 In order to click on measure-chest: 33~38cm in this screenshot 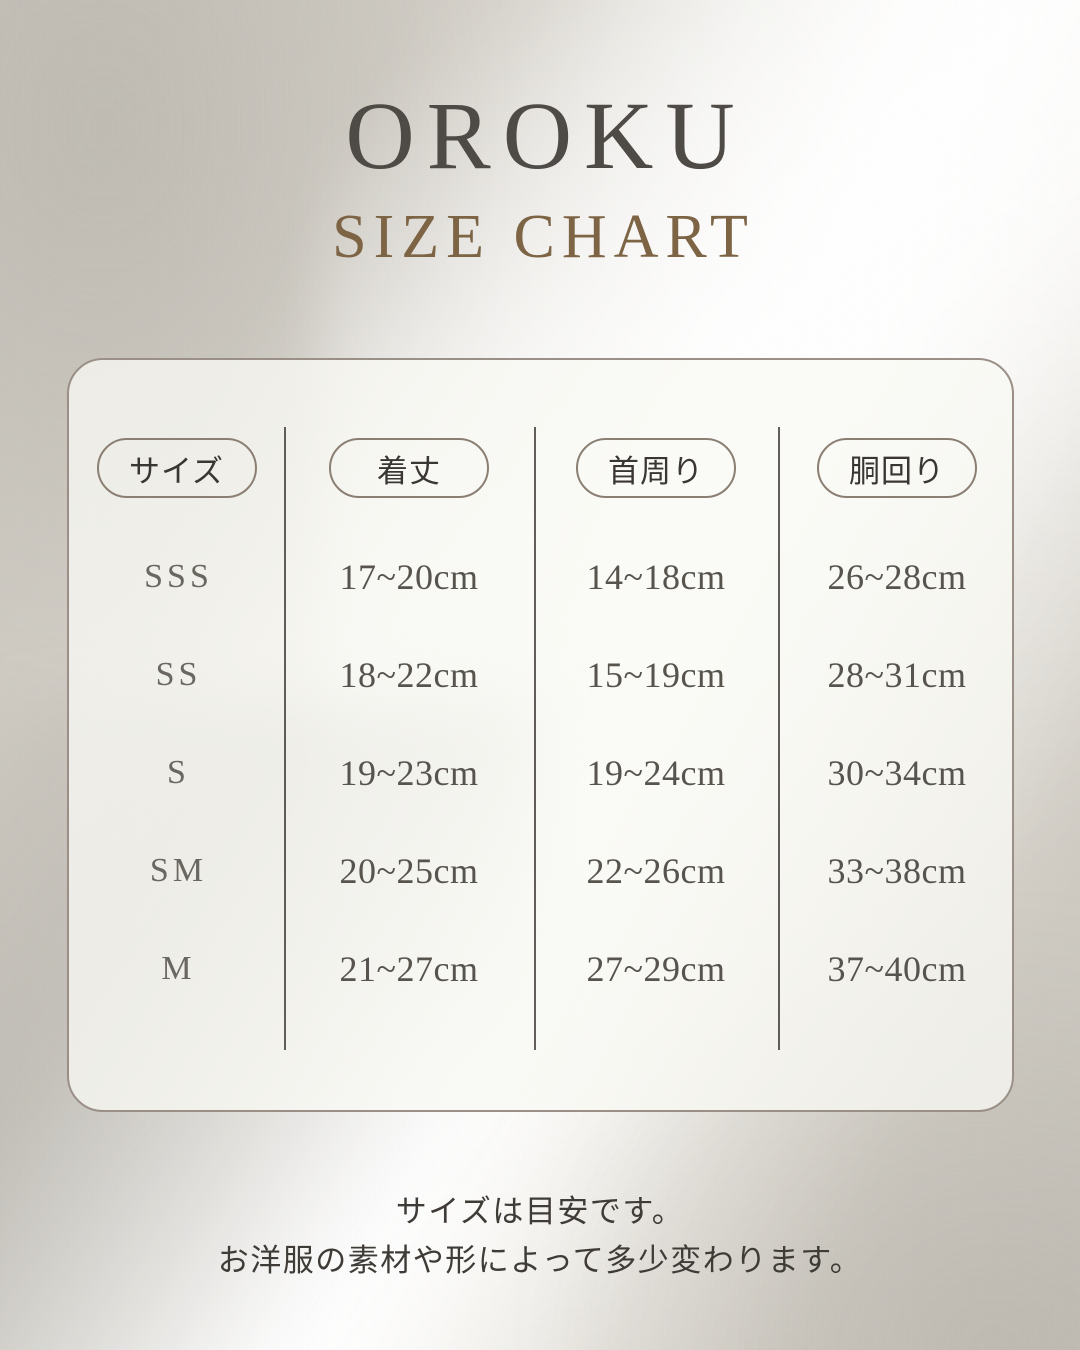, I will do `click(897, 871)`.